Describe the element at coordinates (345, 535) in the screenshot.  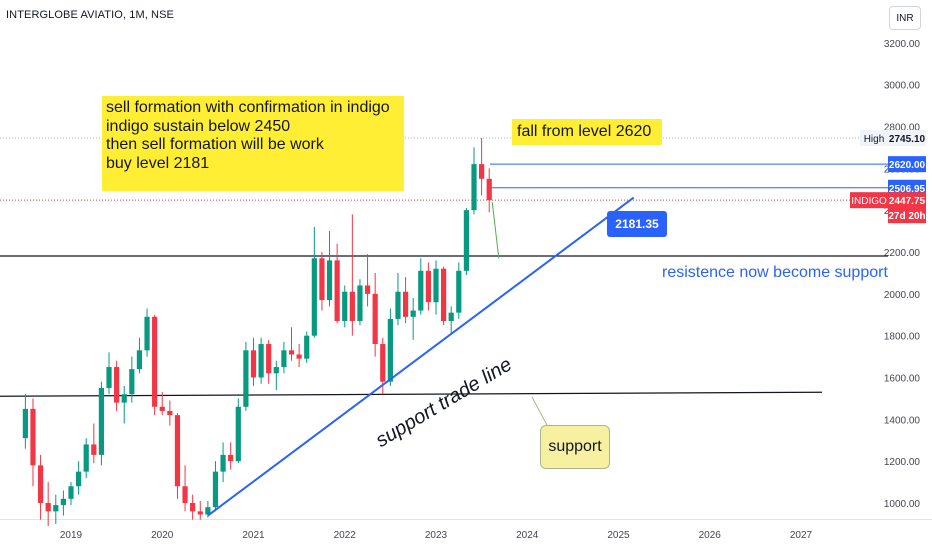
I see `x-axis-tick-label: 2022` at that location.